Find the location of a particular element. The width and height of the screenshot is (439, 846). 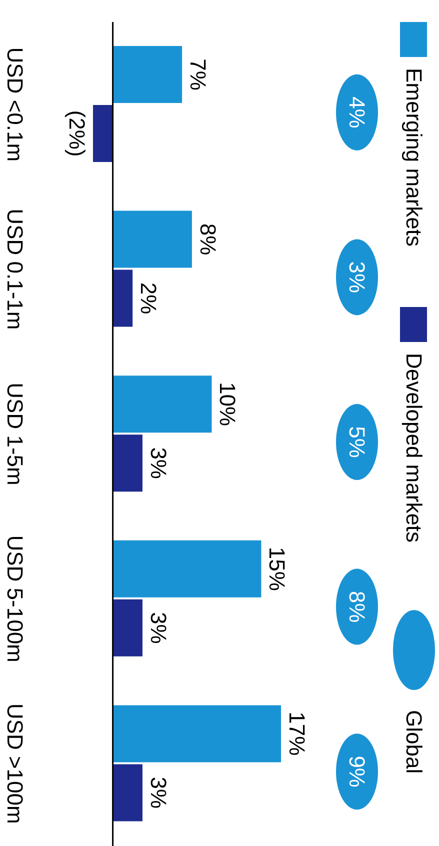

data-label: 2% is located at coordinates (149, 298).